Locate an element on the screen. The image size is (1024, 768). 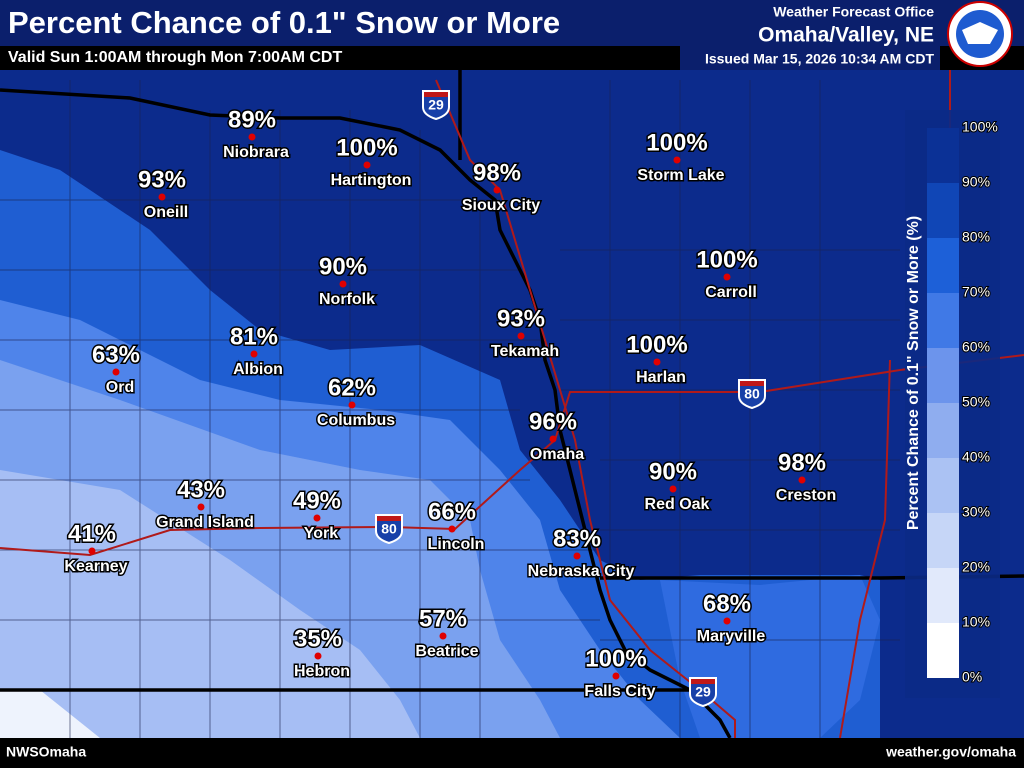
header-bar is located at coordinates (512, 23).